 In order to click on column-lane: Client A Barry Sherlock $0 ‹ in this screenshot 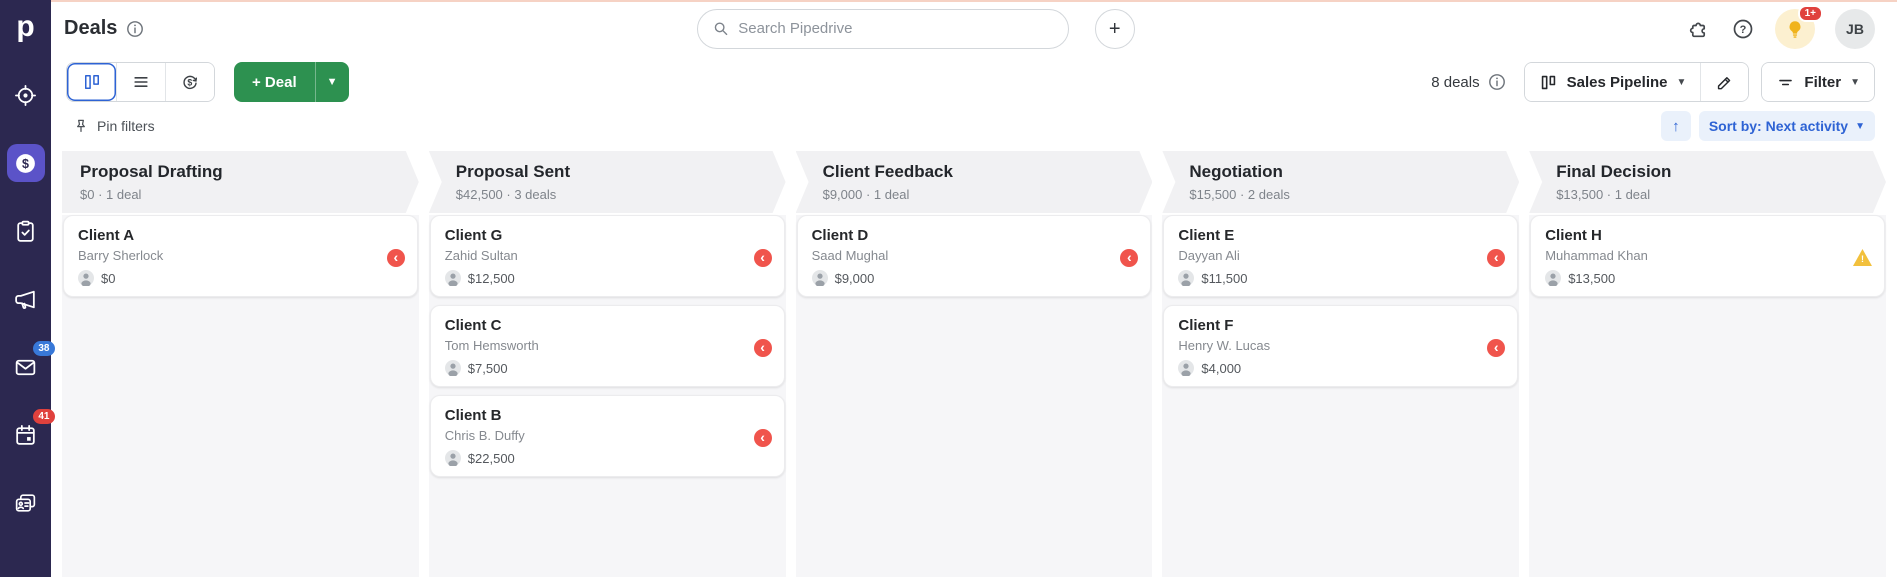, I will do `click(240, 396)`.